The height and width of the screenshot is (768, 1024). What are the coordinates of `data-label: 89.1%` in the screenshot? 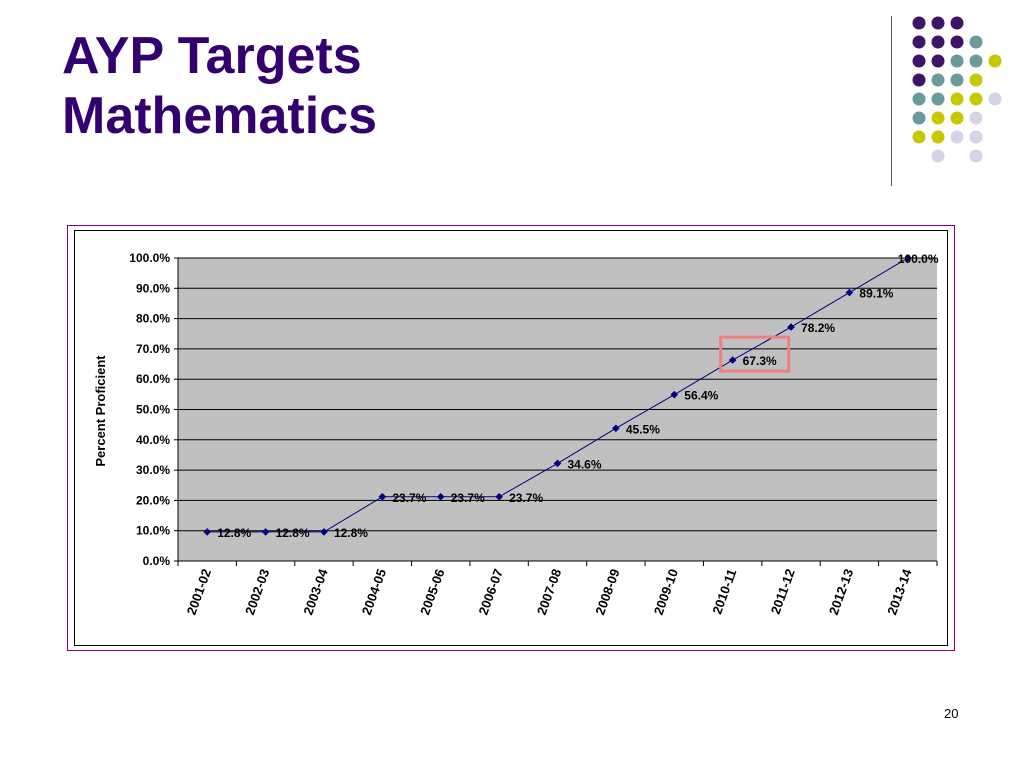 It's located at (876, 294).